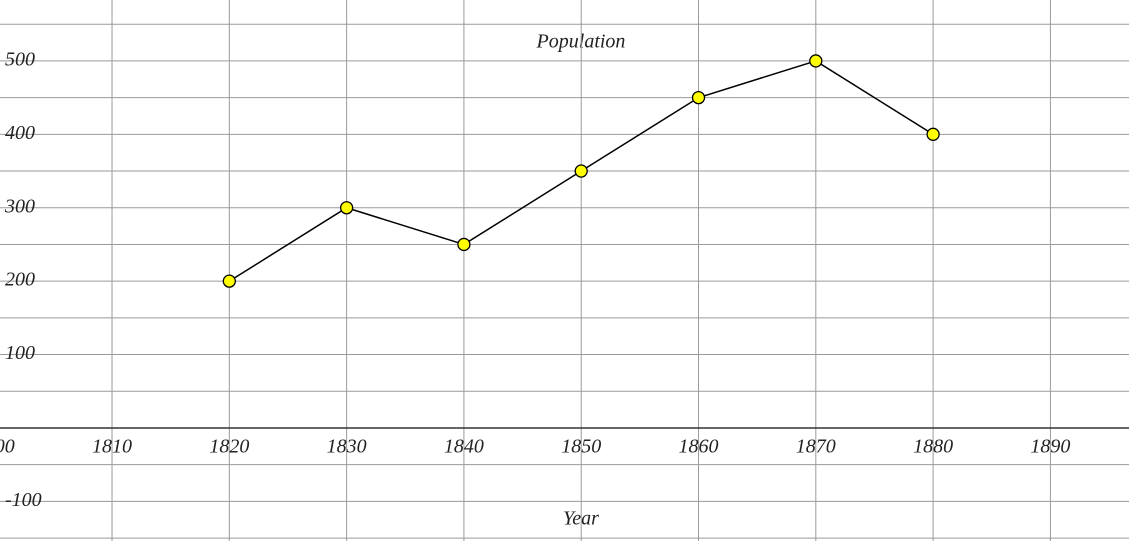 The image size is (1129, 541). I want to click on x-tick-label: 1800, so click(7, 447).